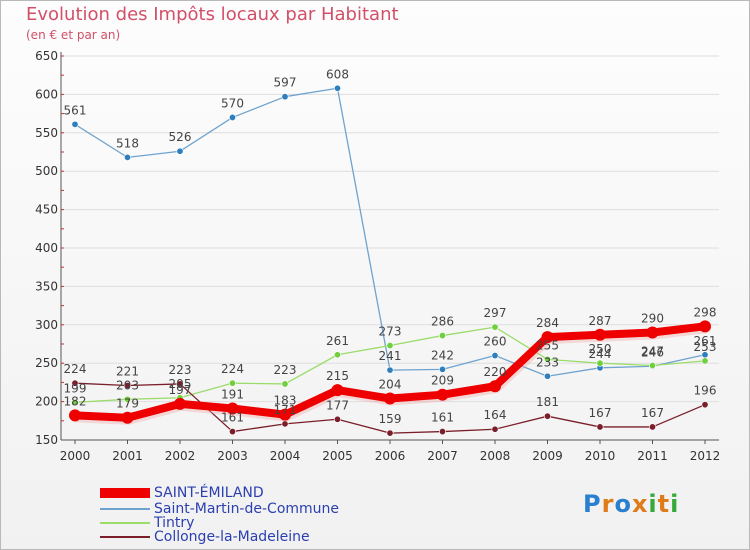 The image size is (750, 550). What do you see at coordinates (180, 137) in the screenshot?
I see `data-label-saint-martin-de-commune: 526` at bounding box center [180, 137].